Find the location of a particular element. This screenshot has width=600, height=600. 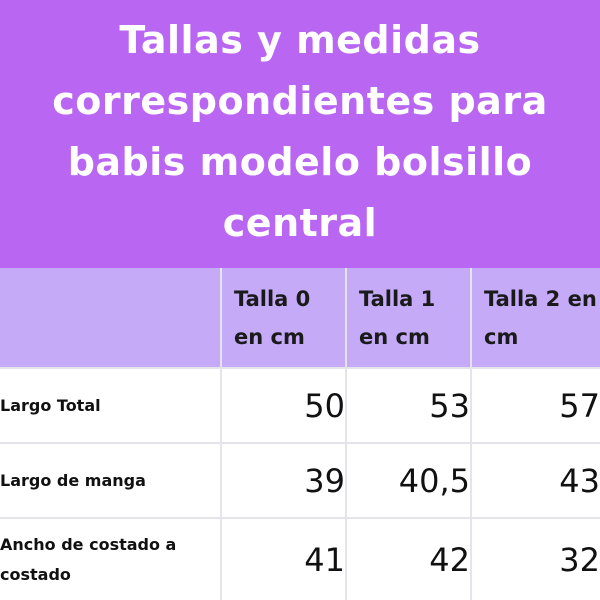

table-row: Largo de manga 39 40,5 43 is located at coordinates (300, 480).